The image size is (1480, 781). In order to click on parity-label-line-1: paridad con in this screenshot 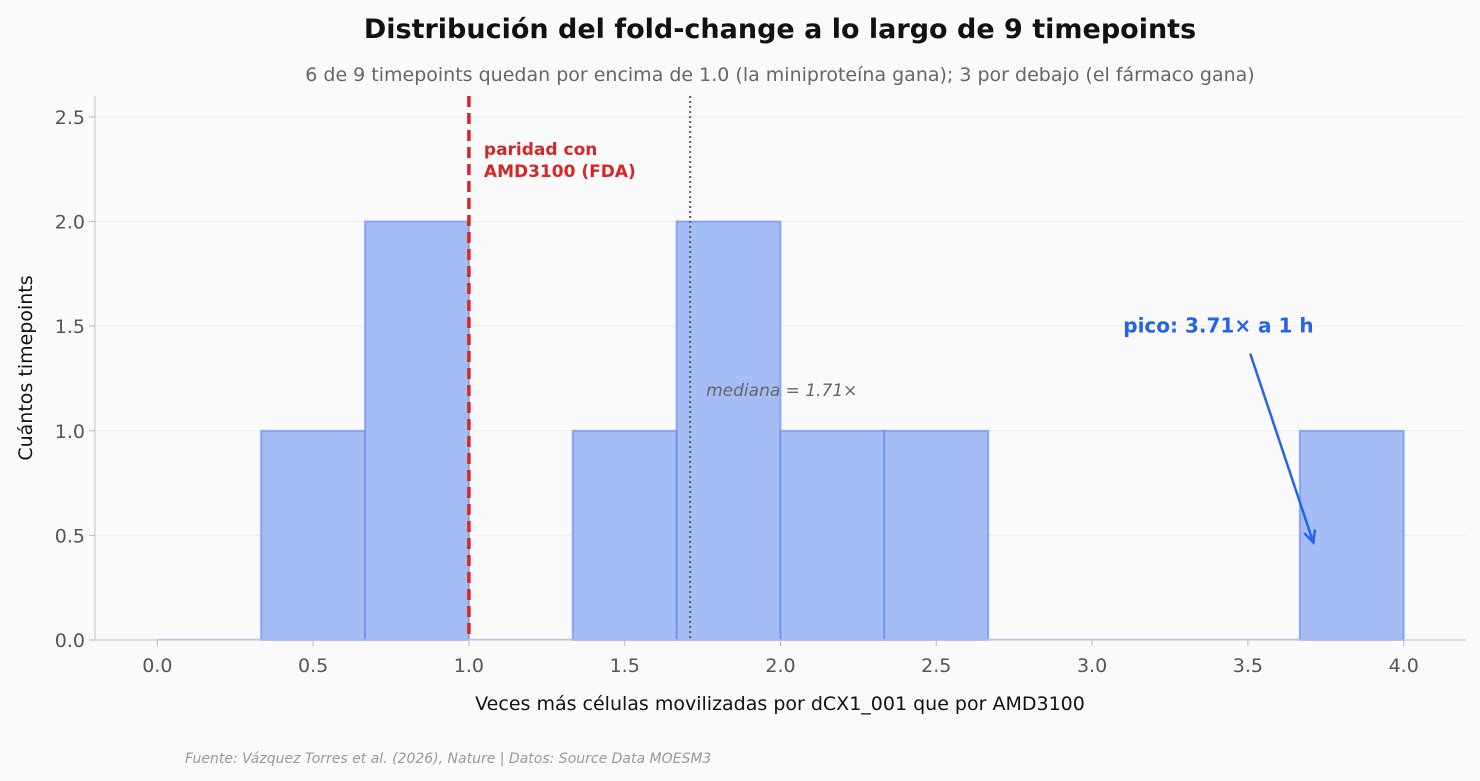, I will do `click(540, 150)`.